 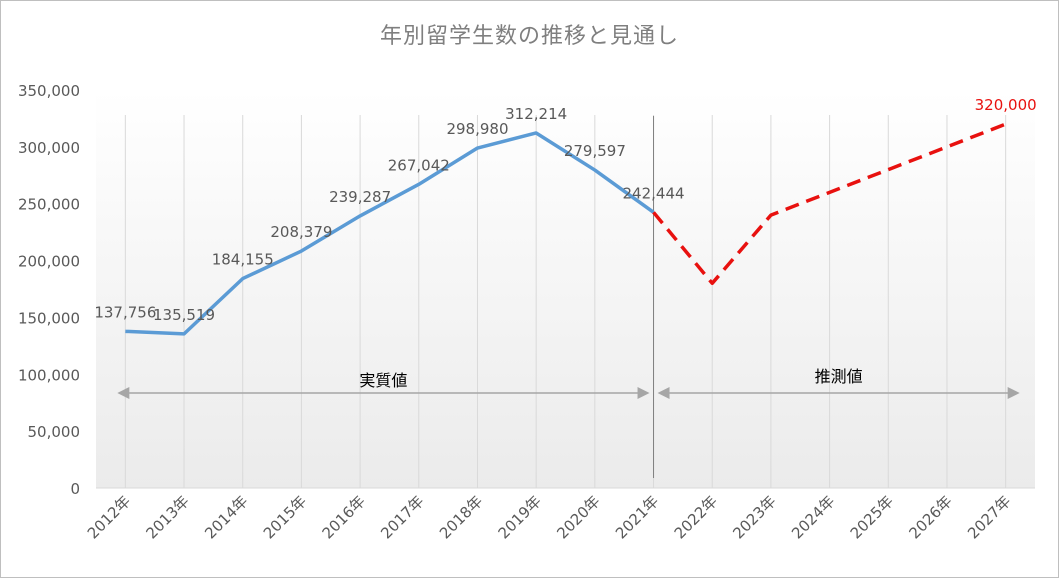 What do you see at coordinates (654, 193) in the screenshot?
I see `data-label: 242,444` at bounding box center [654, 193].